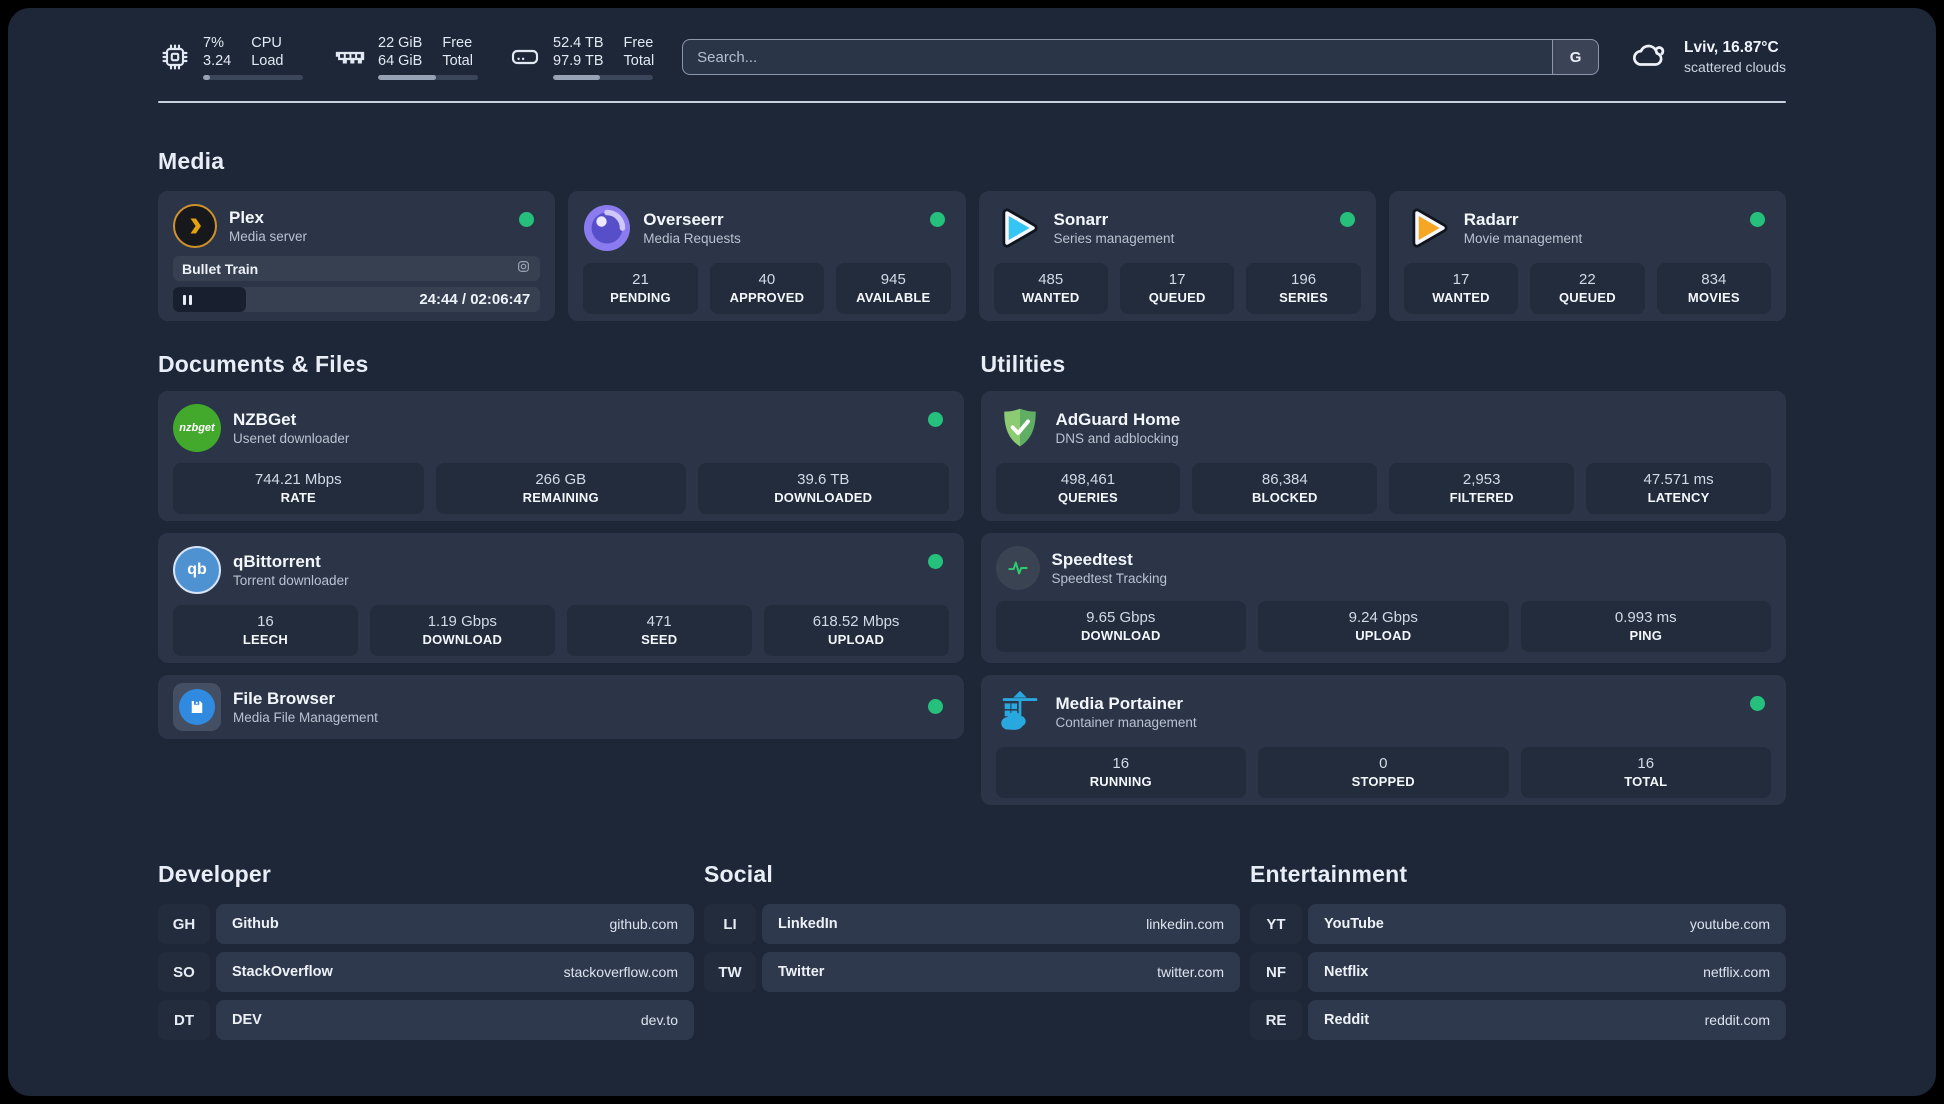 The height and width of the screenshot is (1104, 1944). I want to click on app-subtitle-speedtest: Speedtest Tracking, so click(1109, 578).